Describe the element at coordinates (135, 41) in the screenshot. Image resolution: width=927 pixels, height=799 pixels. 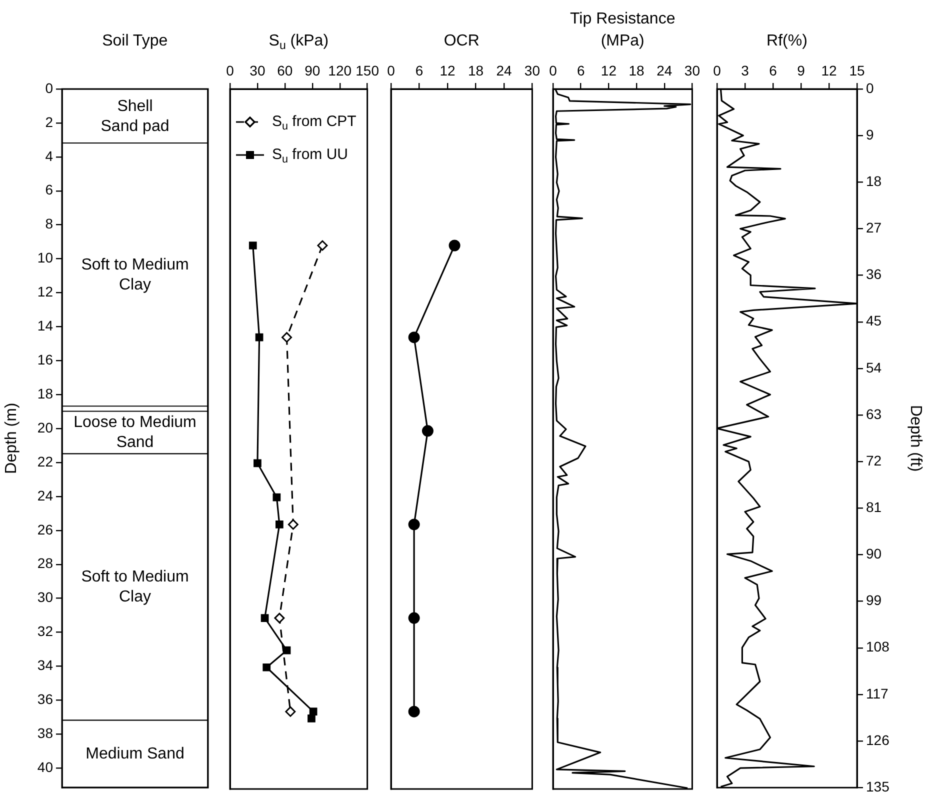
I see `chart-title: Soil Type` at that location.